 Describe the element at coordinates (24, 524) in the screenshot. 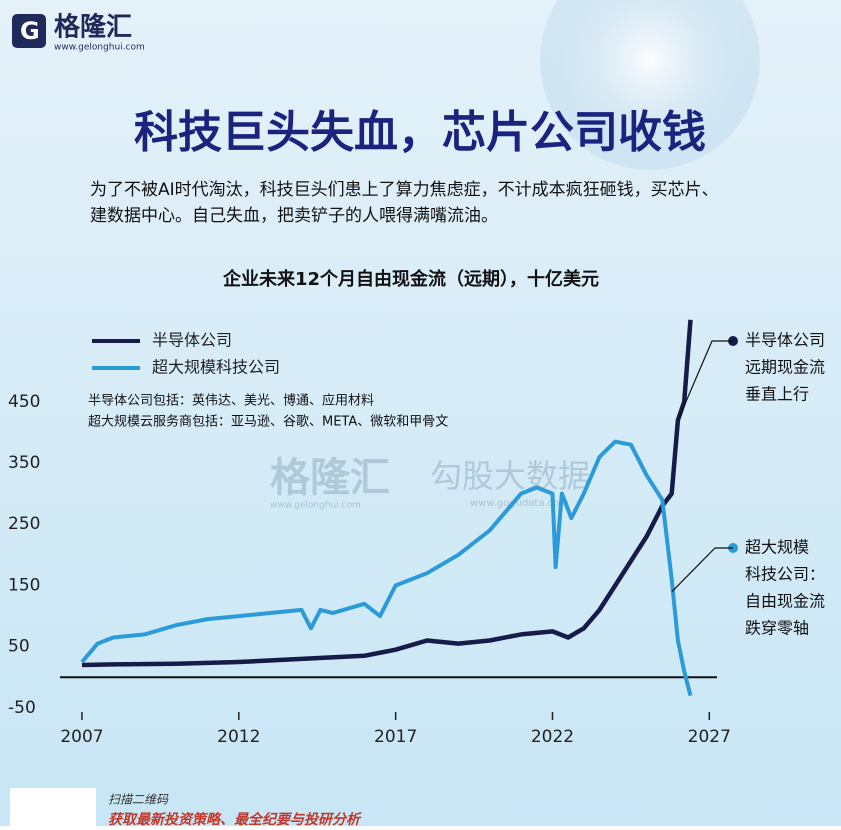

I see `y-tick-label: 250` at that location.